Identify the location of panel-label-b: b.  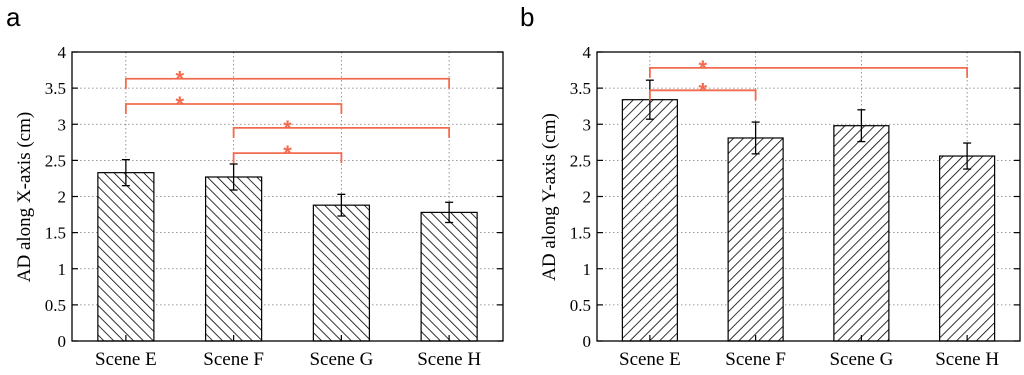
(527, 17).